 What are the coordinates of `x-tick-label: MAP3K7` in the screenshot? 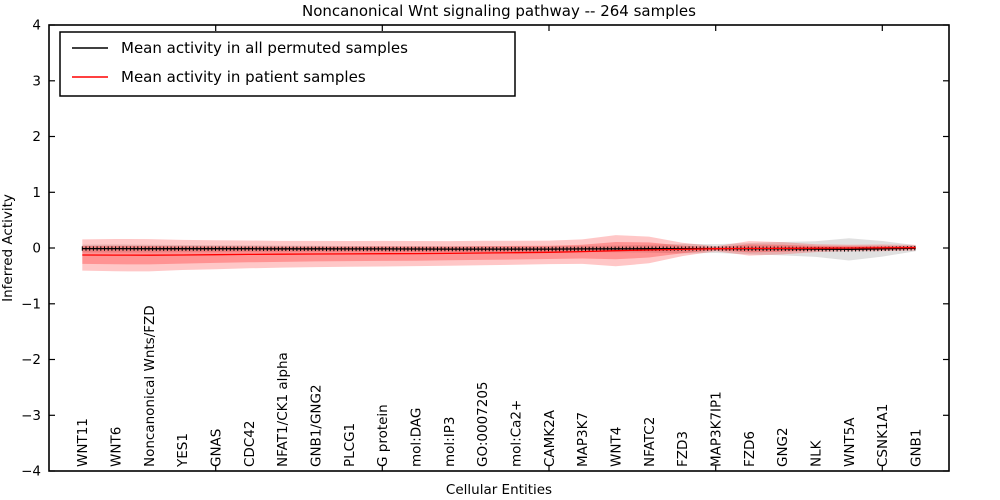 It's located at (583, 439).